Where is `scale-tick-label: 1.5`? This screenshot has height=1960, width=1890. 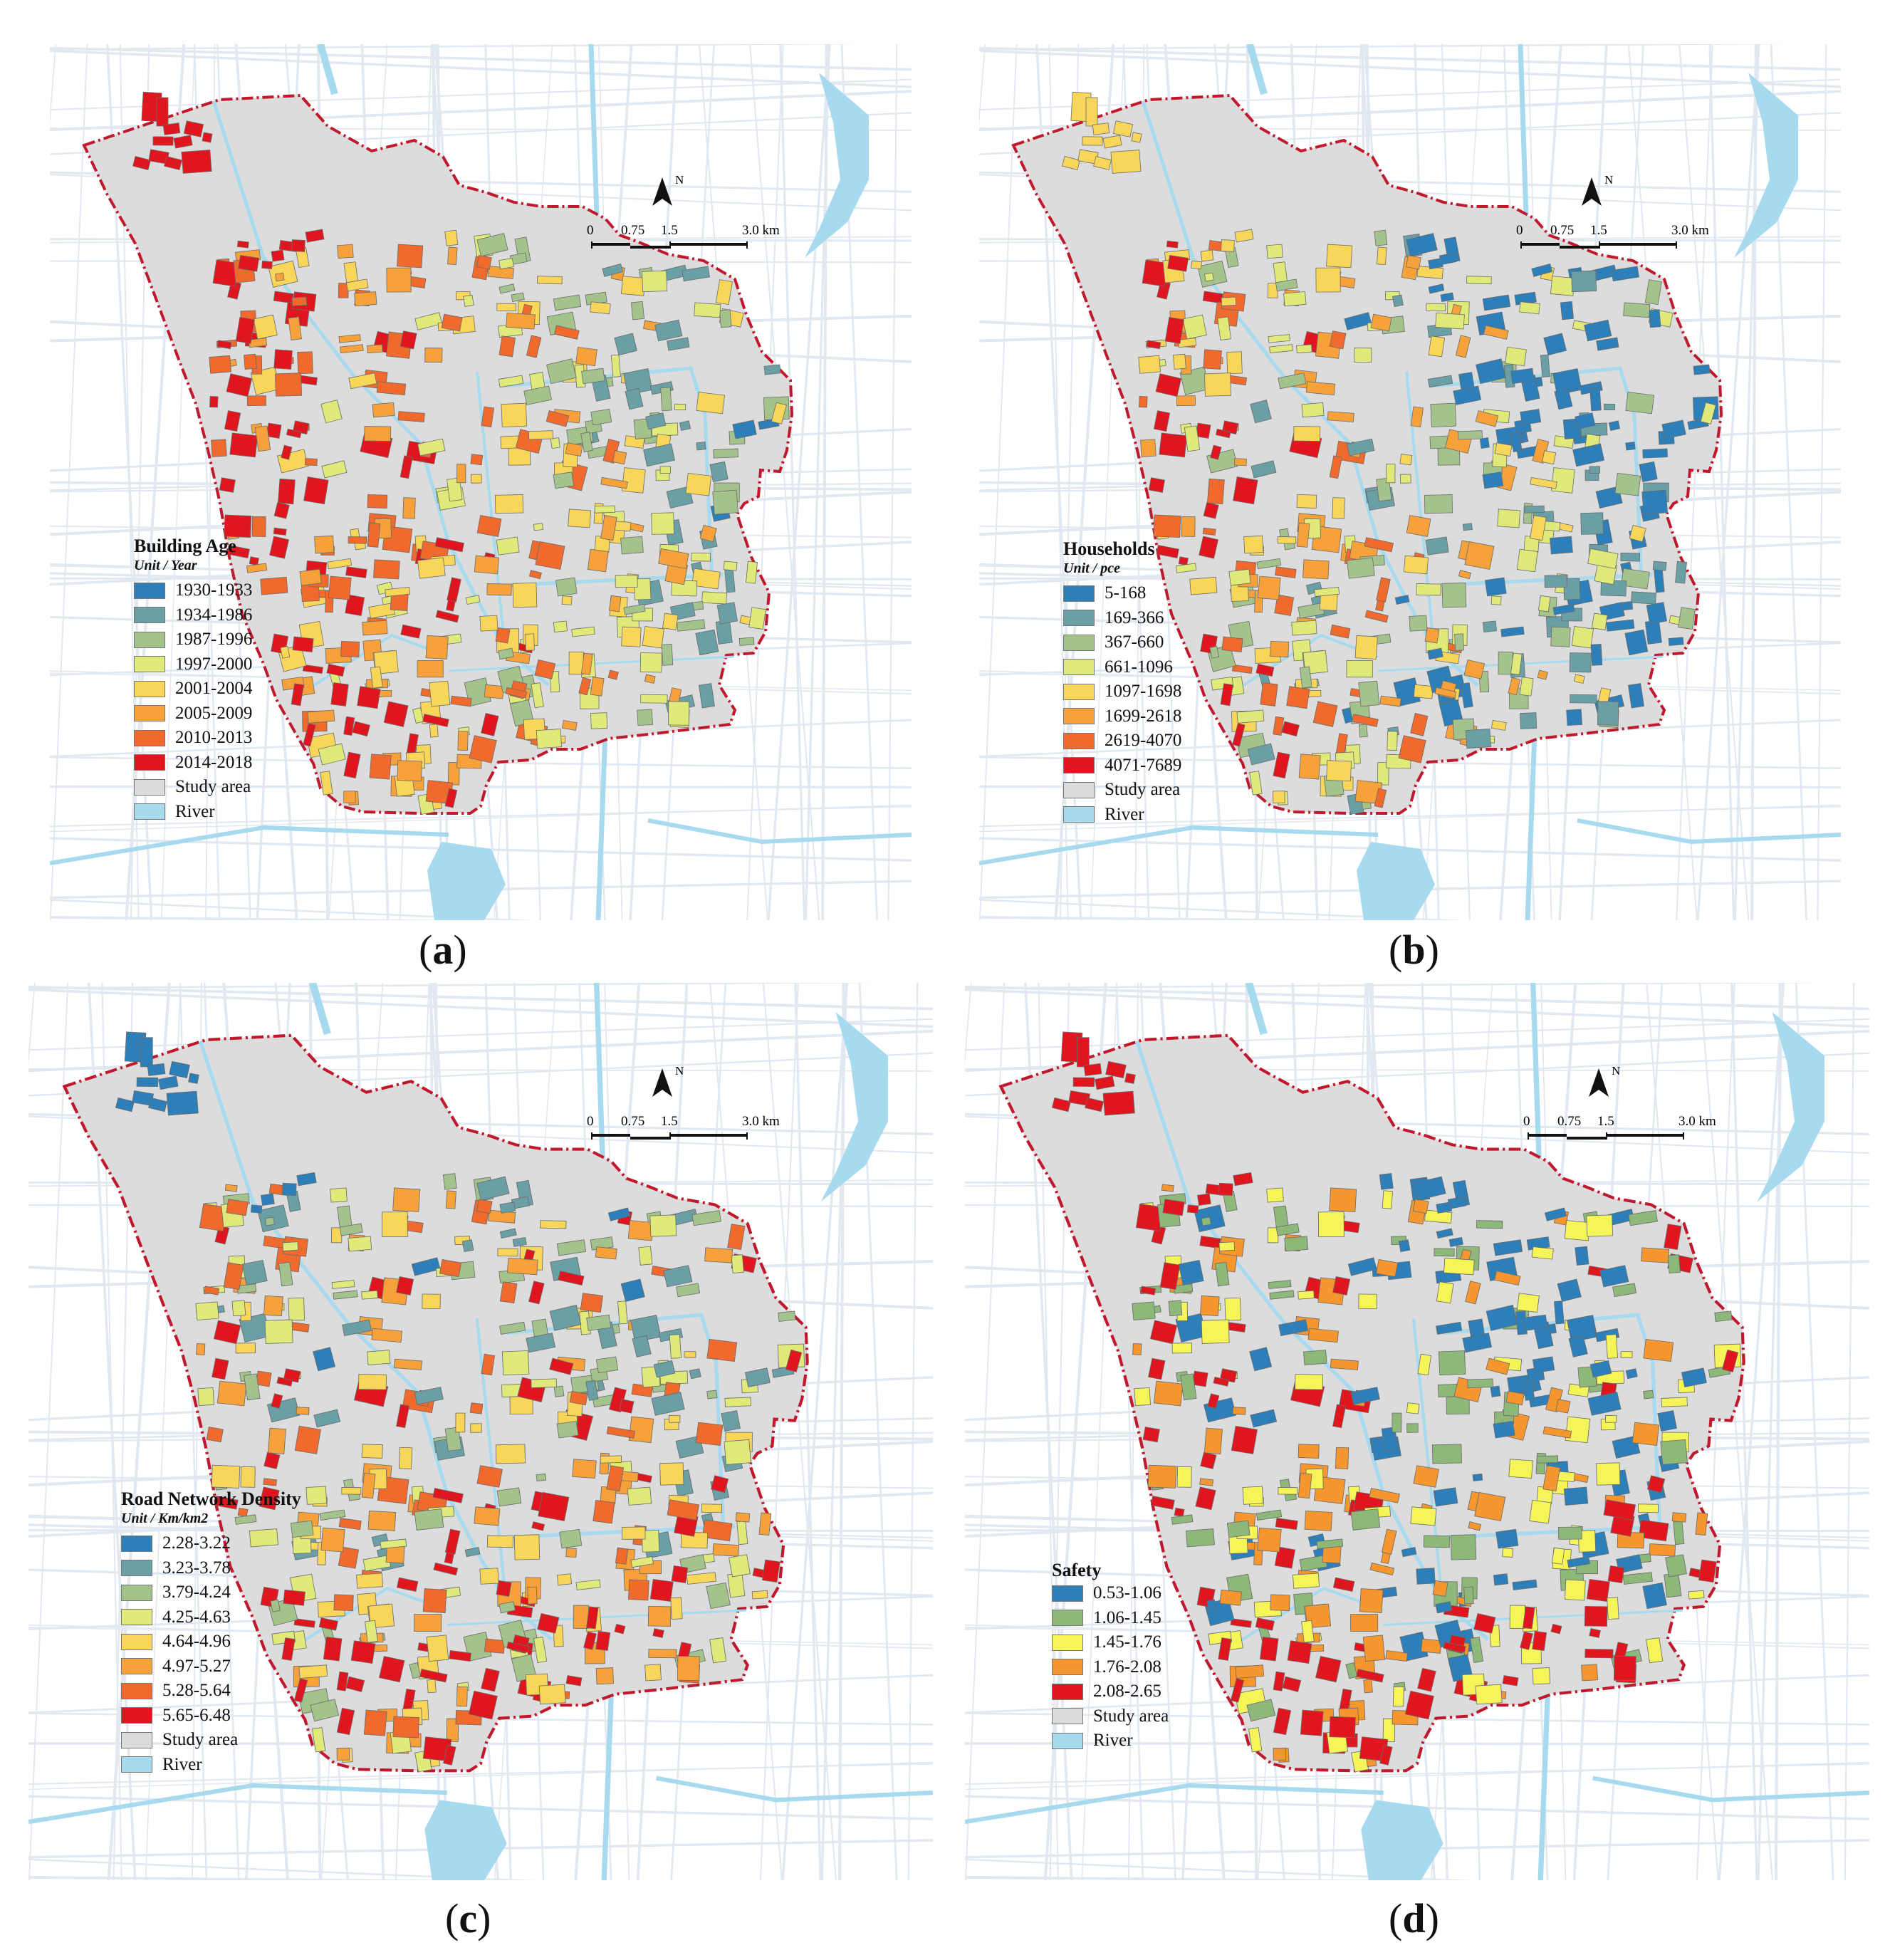
scale-tick-label: 1.5 is located at coordinates (1605, 1121).